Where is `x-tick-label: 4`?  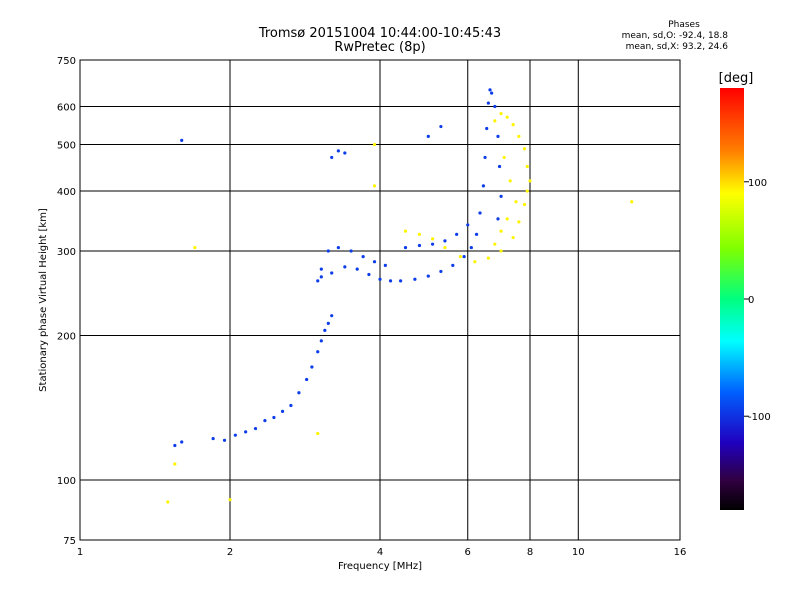 x-tick-label: 4 is located at coordinates (380, 552).